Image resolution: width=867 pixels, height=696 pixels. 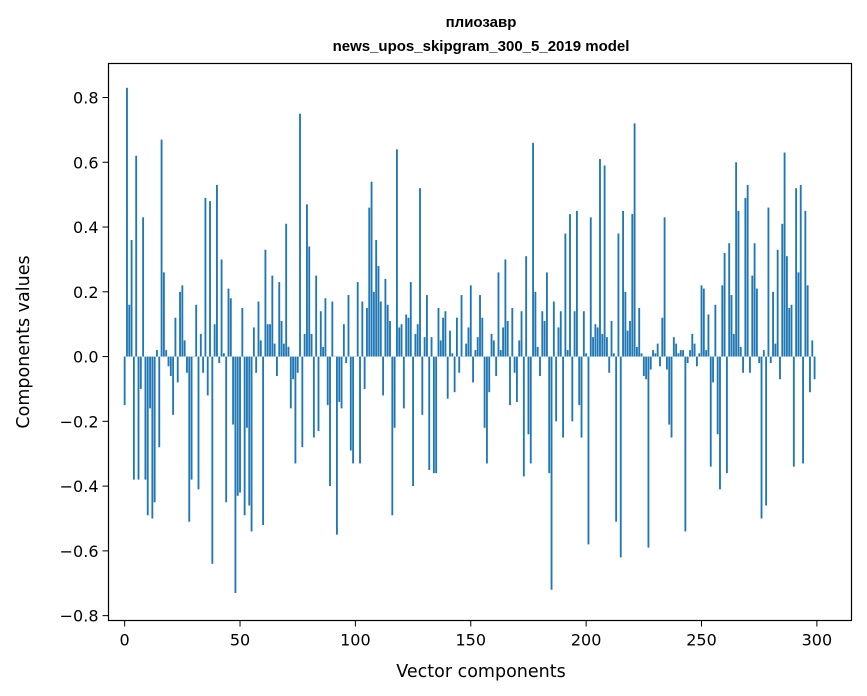 What do you see at coordinates (79, 486) in the screenshot?
I see `y-tick-label: −0.4` at bounding box center [79, 486].